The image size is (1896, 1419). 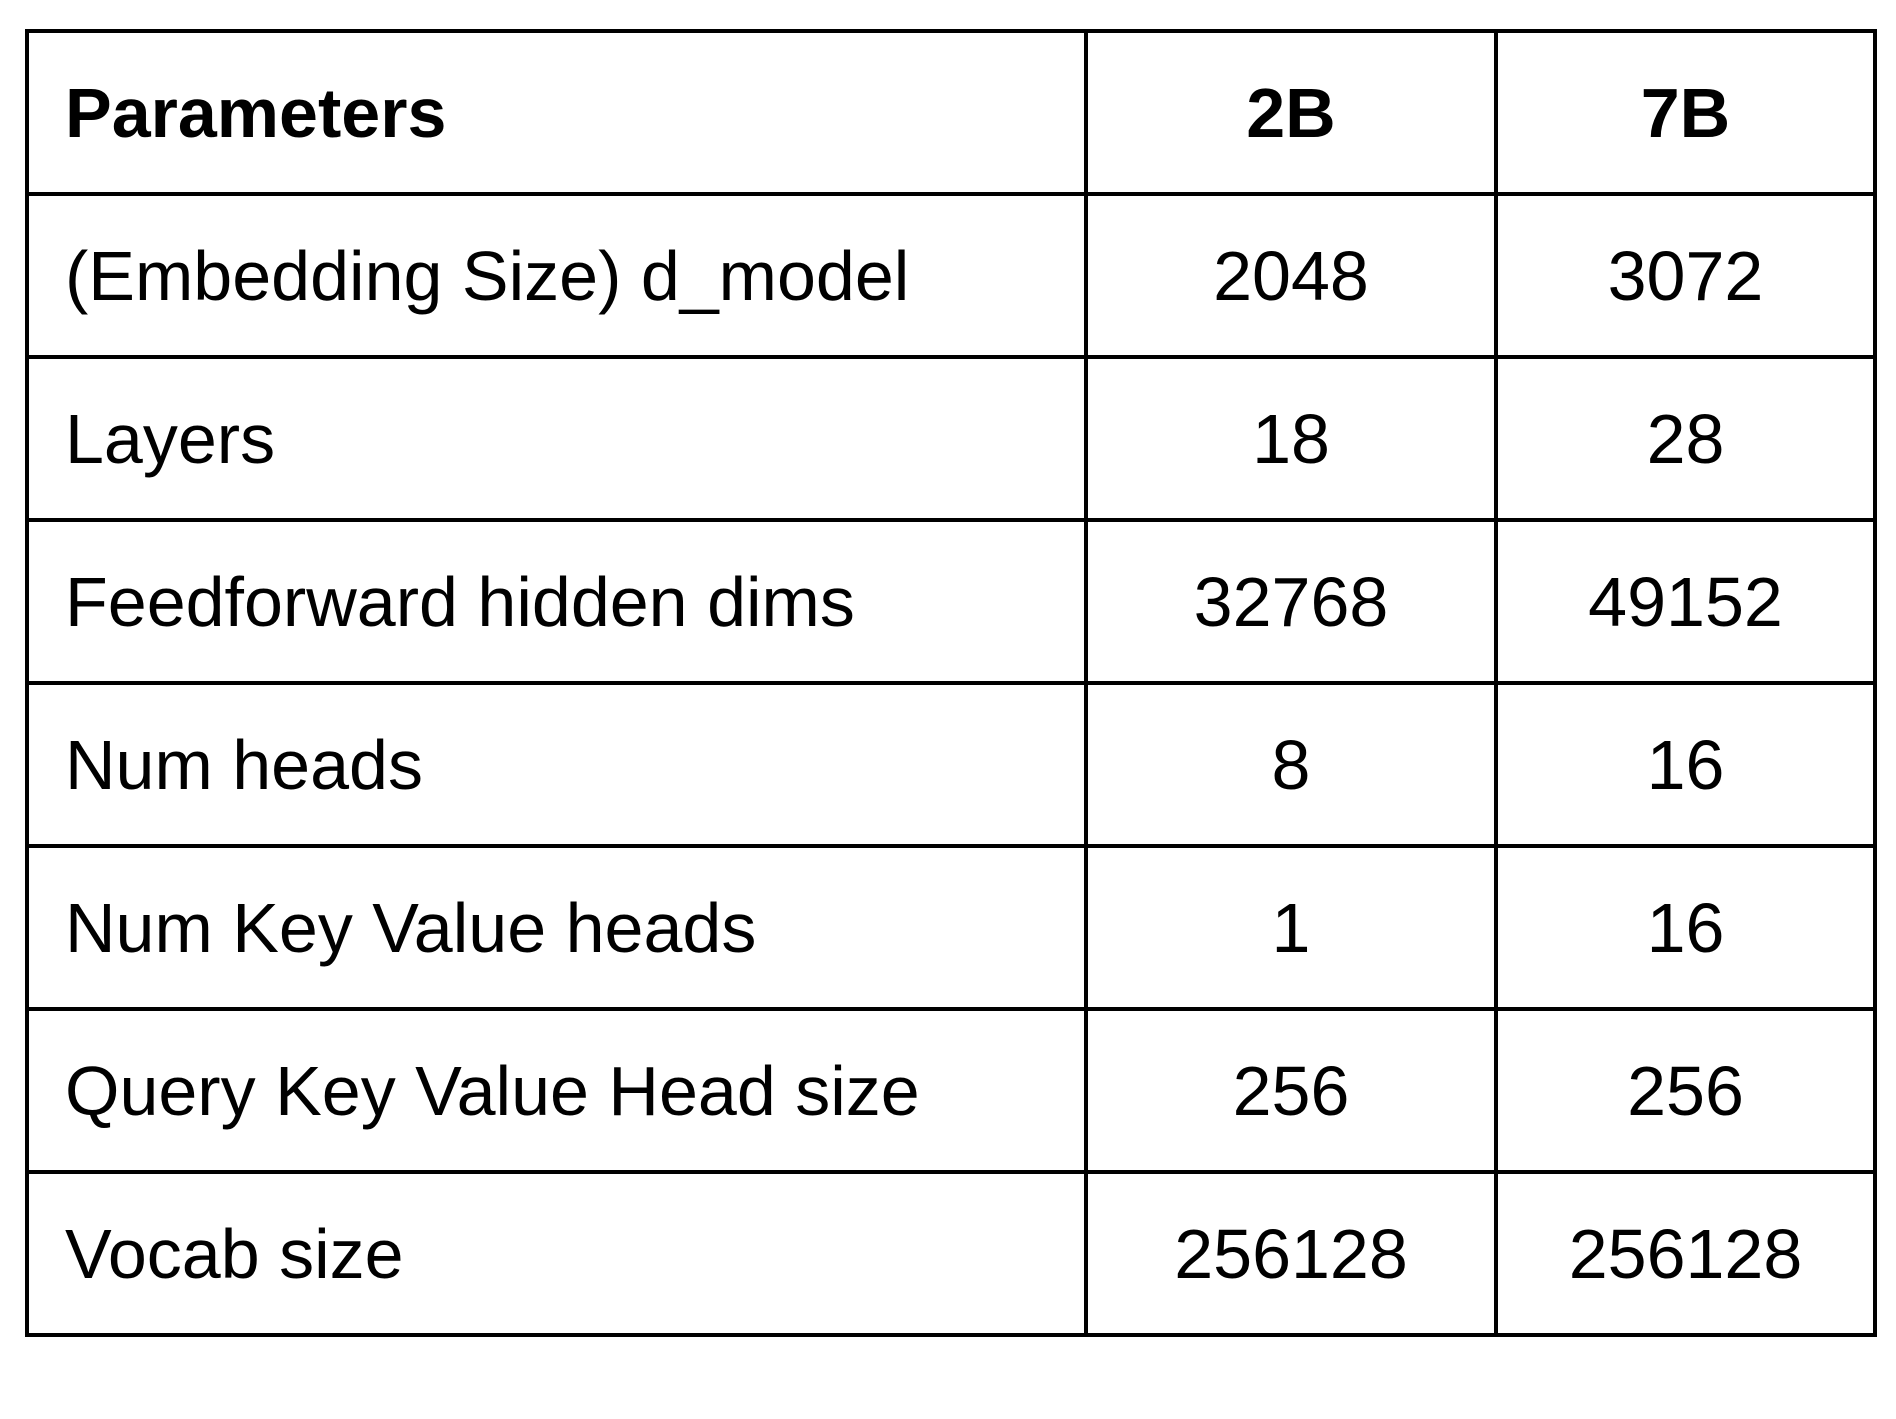 I want to click on table-header-row: Parameters 2B 7B, so click(x=951, y=112).